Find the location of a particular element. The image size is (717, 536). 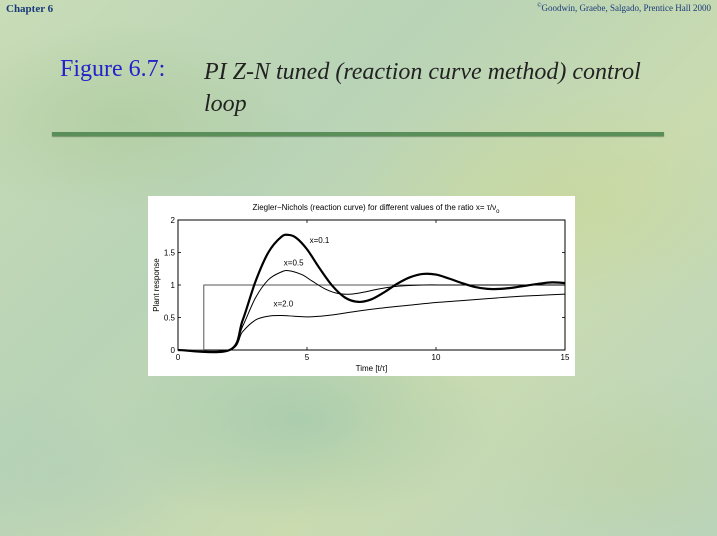

x-tick-label: 10 is located at coordinates (436, 357).